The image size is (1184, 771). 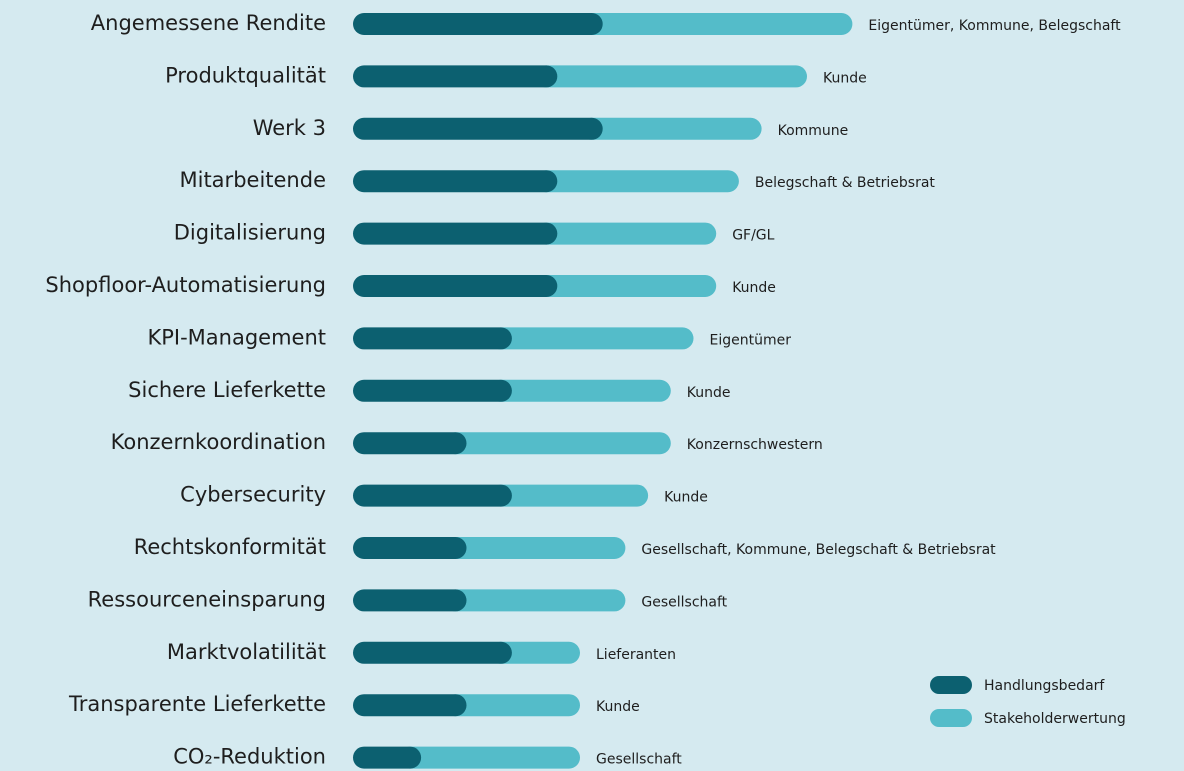 I want to click on category-label: Cybersecurity, so click(x=253, y=495).